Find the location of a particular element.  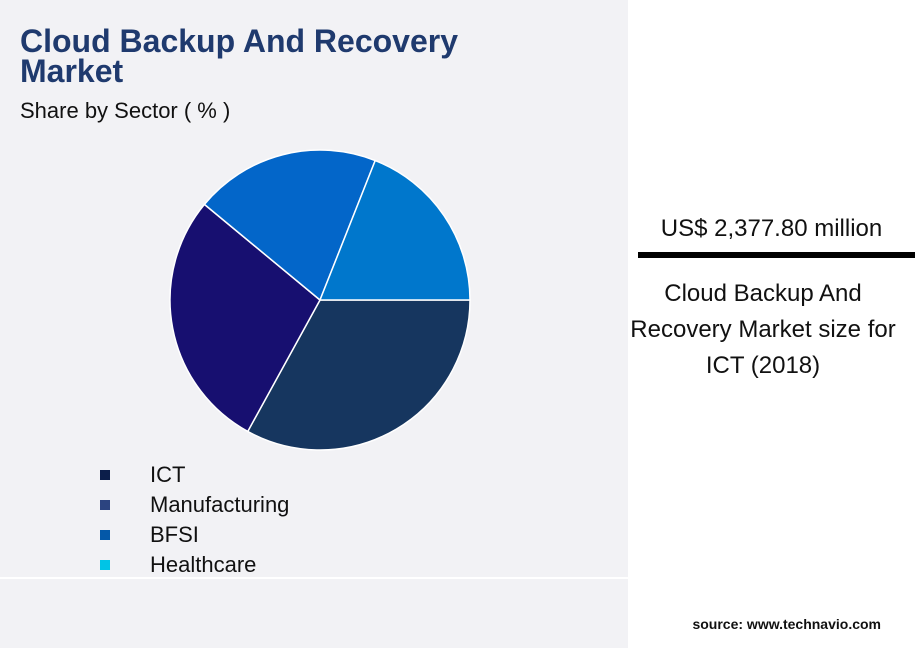

divider is located at coordinates (314, 578).